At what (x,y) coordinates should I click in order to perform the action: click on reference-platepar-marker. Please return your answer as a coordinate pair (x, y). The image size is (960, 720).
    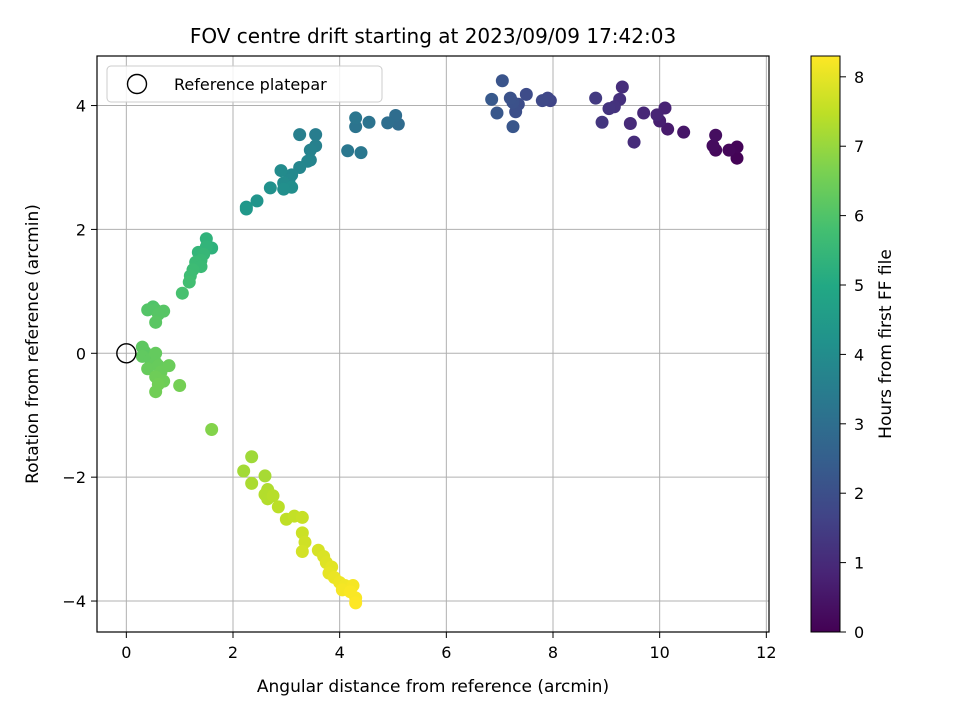
    Looking at the image, I should click on (126, 353).